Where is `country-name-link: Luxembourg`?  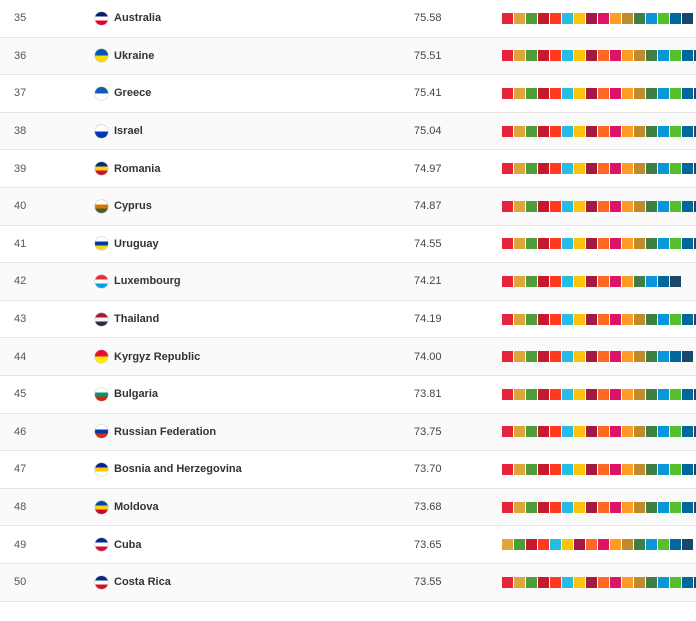 country-name-link: Luxembourg is located at coordinates (147, 281).